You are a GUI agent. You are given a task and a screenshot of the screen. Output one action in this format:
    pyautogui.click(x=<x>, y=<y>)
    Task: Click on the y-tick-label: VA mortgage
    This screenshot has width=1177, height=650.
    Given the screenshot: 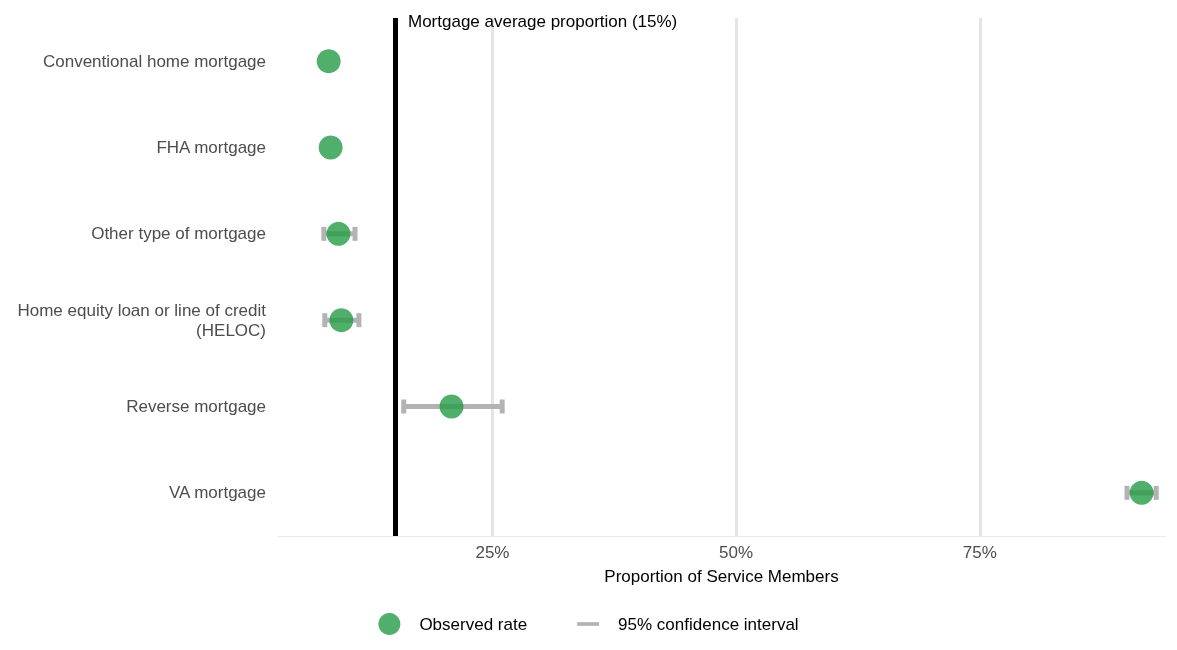 What is the action you would take?
    pyautogui.click(x=217, y=493)
    